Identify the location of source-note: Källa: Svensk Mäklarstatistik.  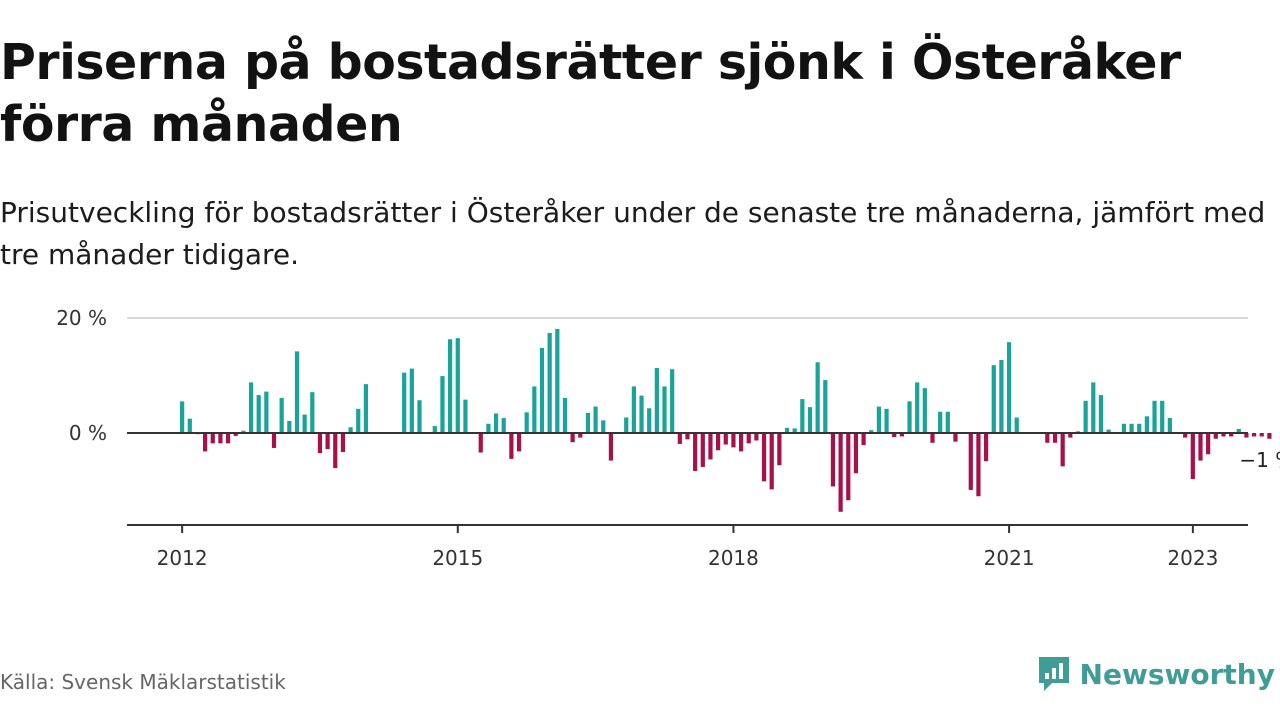
(143, 682).